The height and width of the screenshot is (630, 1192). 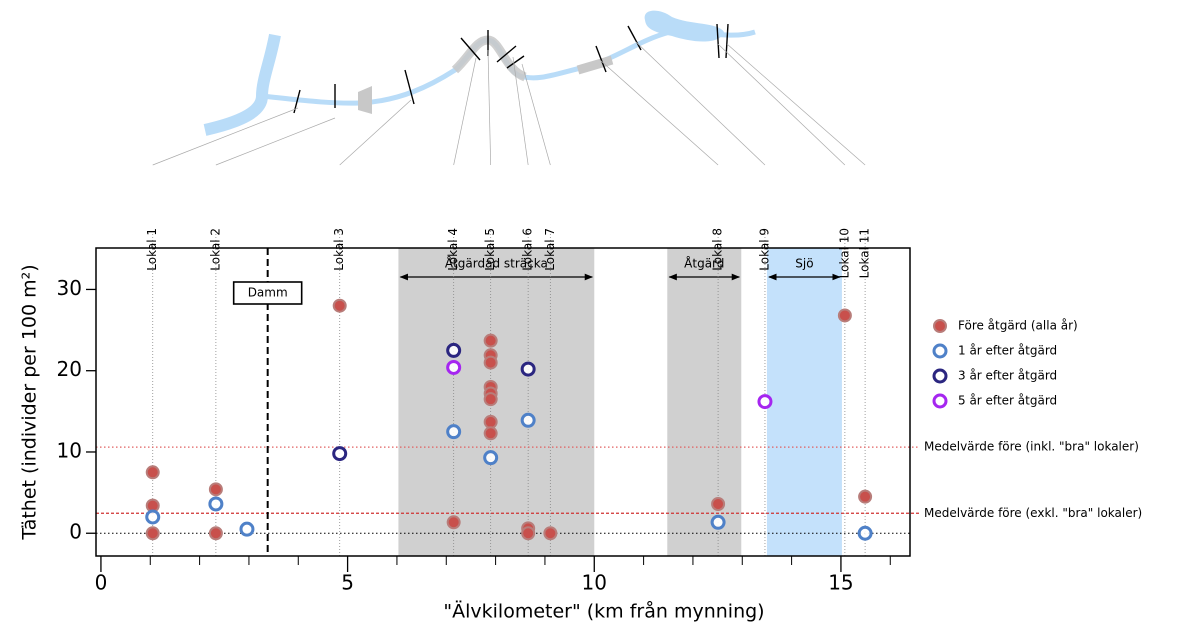 I want to click on site-label: Lokal 1, so click(x=152, y=249).